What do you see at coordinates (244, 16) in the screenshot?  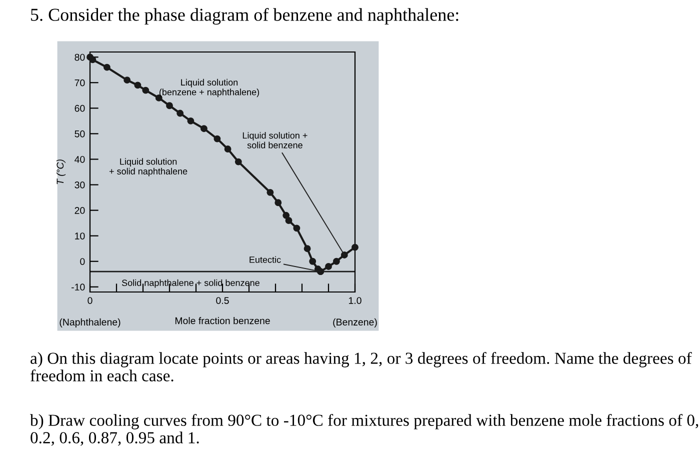 I see `chart-title: 5. Consider the phase diagram of benzene and naphthalene:` at bounding box center [244, 16].